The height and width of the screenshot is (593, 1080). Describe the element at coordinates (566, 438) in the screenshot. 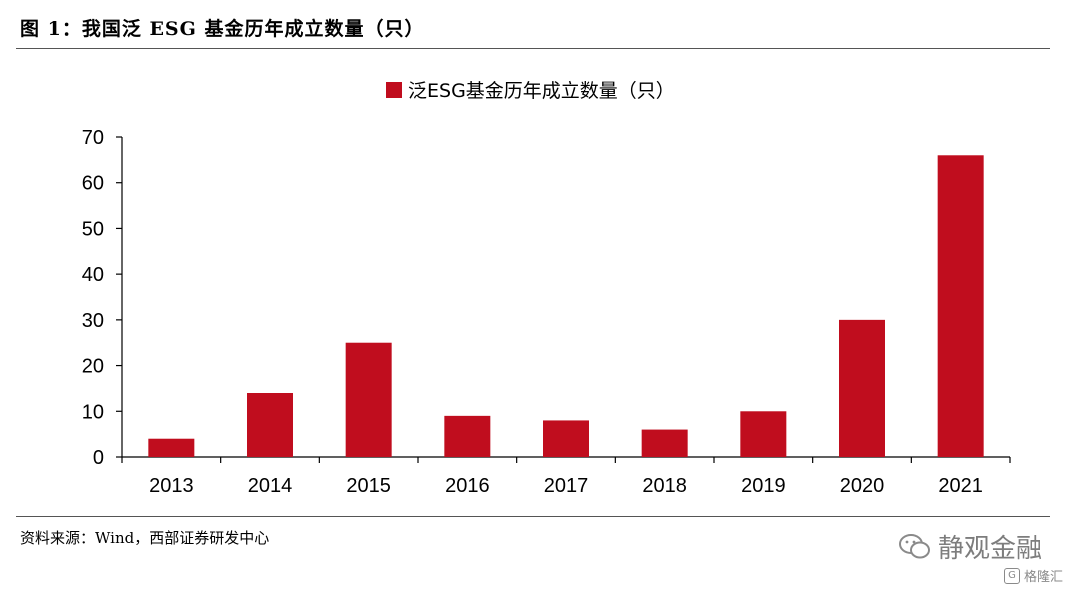

I see `bar-2017` at that location.